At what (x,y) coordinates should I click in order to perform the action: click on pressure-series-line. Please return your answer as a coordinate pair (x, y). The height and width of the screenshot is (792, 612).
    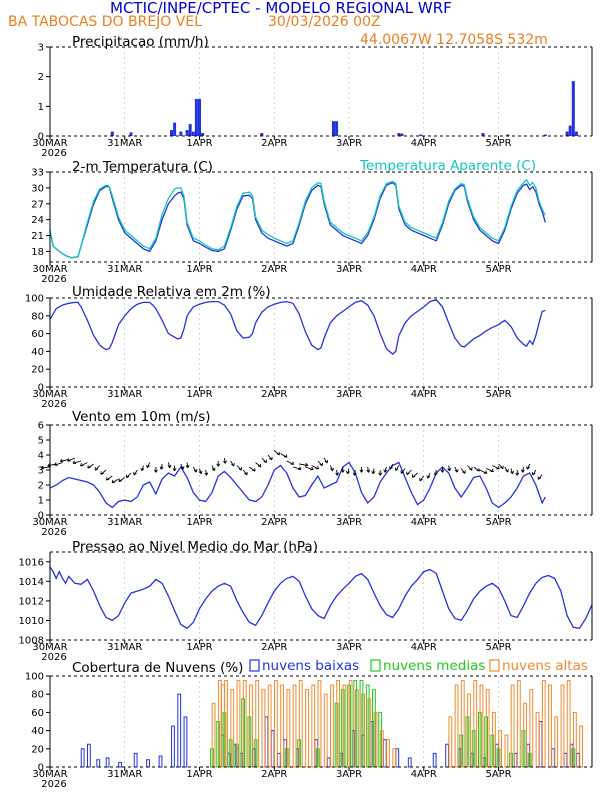
    Looking at the image, I should click on (321, 598).